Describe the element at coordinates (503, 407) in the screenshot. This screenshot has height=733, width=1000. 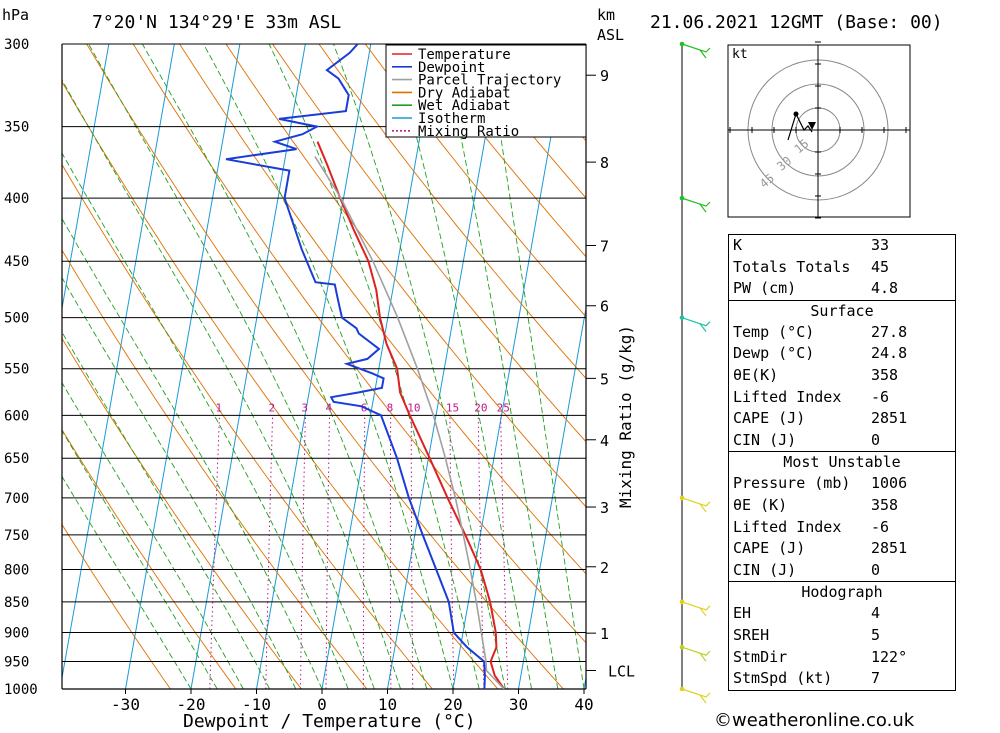
I see `mixing-ratio-tick-label: 25` at that location.